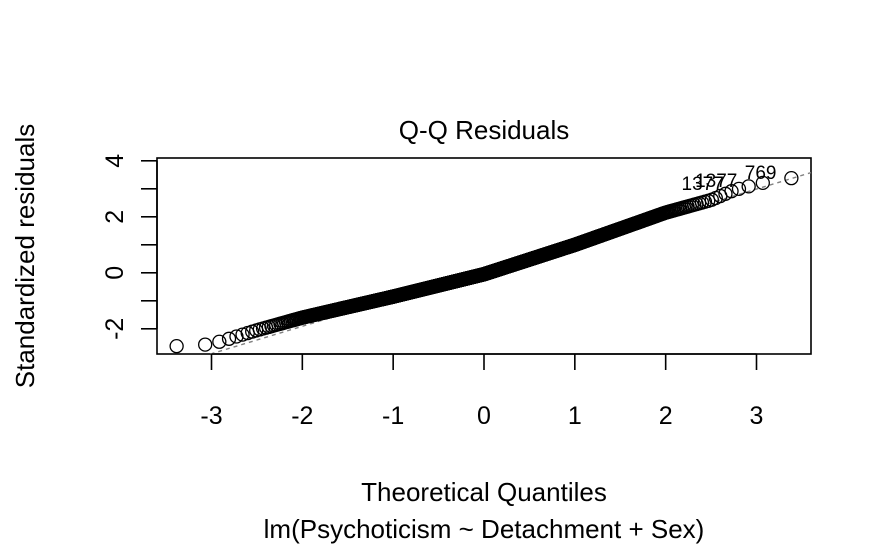  What do you see at coordinates (115, 161) in the screenshot?
I see `y-tick-label: 4` at bounding box center [115, 161].